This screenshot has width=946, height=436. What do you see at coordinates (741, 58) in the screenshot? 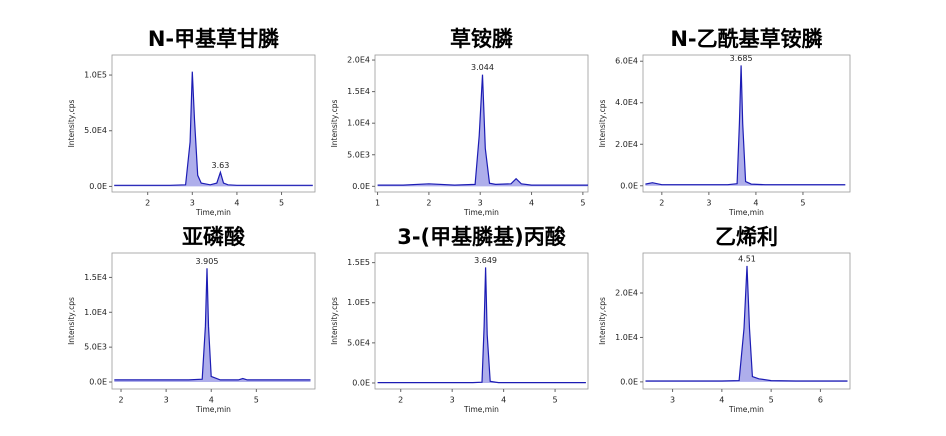
I see `peak-label: 3.685` at bounding box center [741, 58].